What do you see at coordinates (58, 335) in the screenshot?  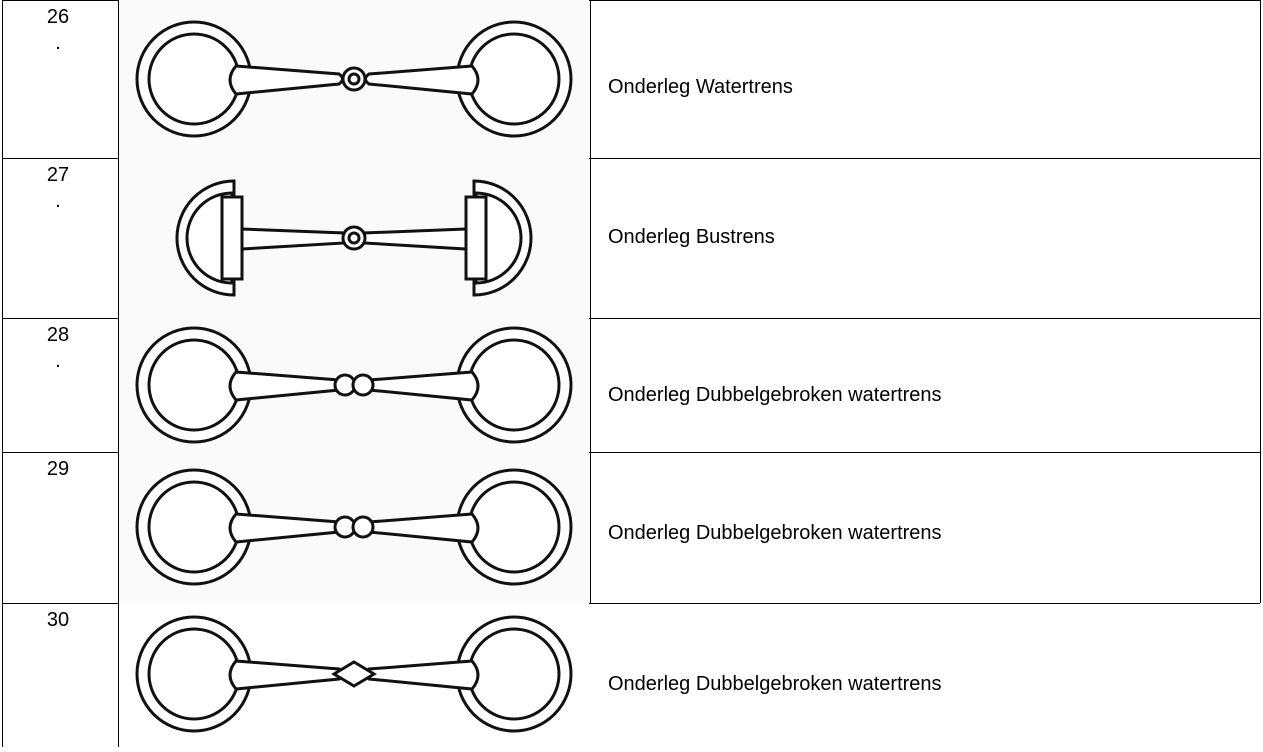 I see `number: 28` at bounding box center [58, 335].